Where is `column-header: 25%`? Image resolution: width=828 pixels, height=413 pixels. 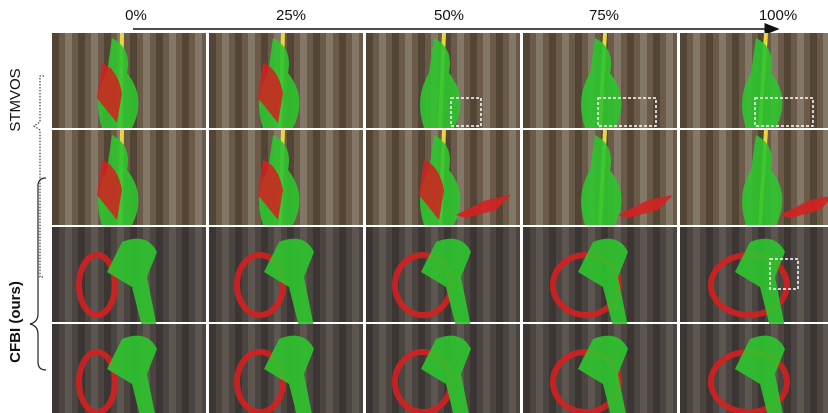 column-header: 25% is located at coordinates (291, 15).